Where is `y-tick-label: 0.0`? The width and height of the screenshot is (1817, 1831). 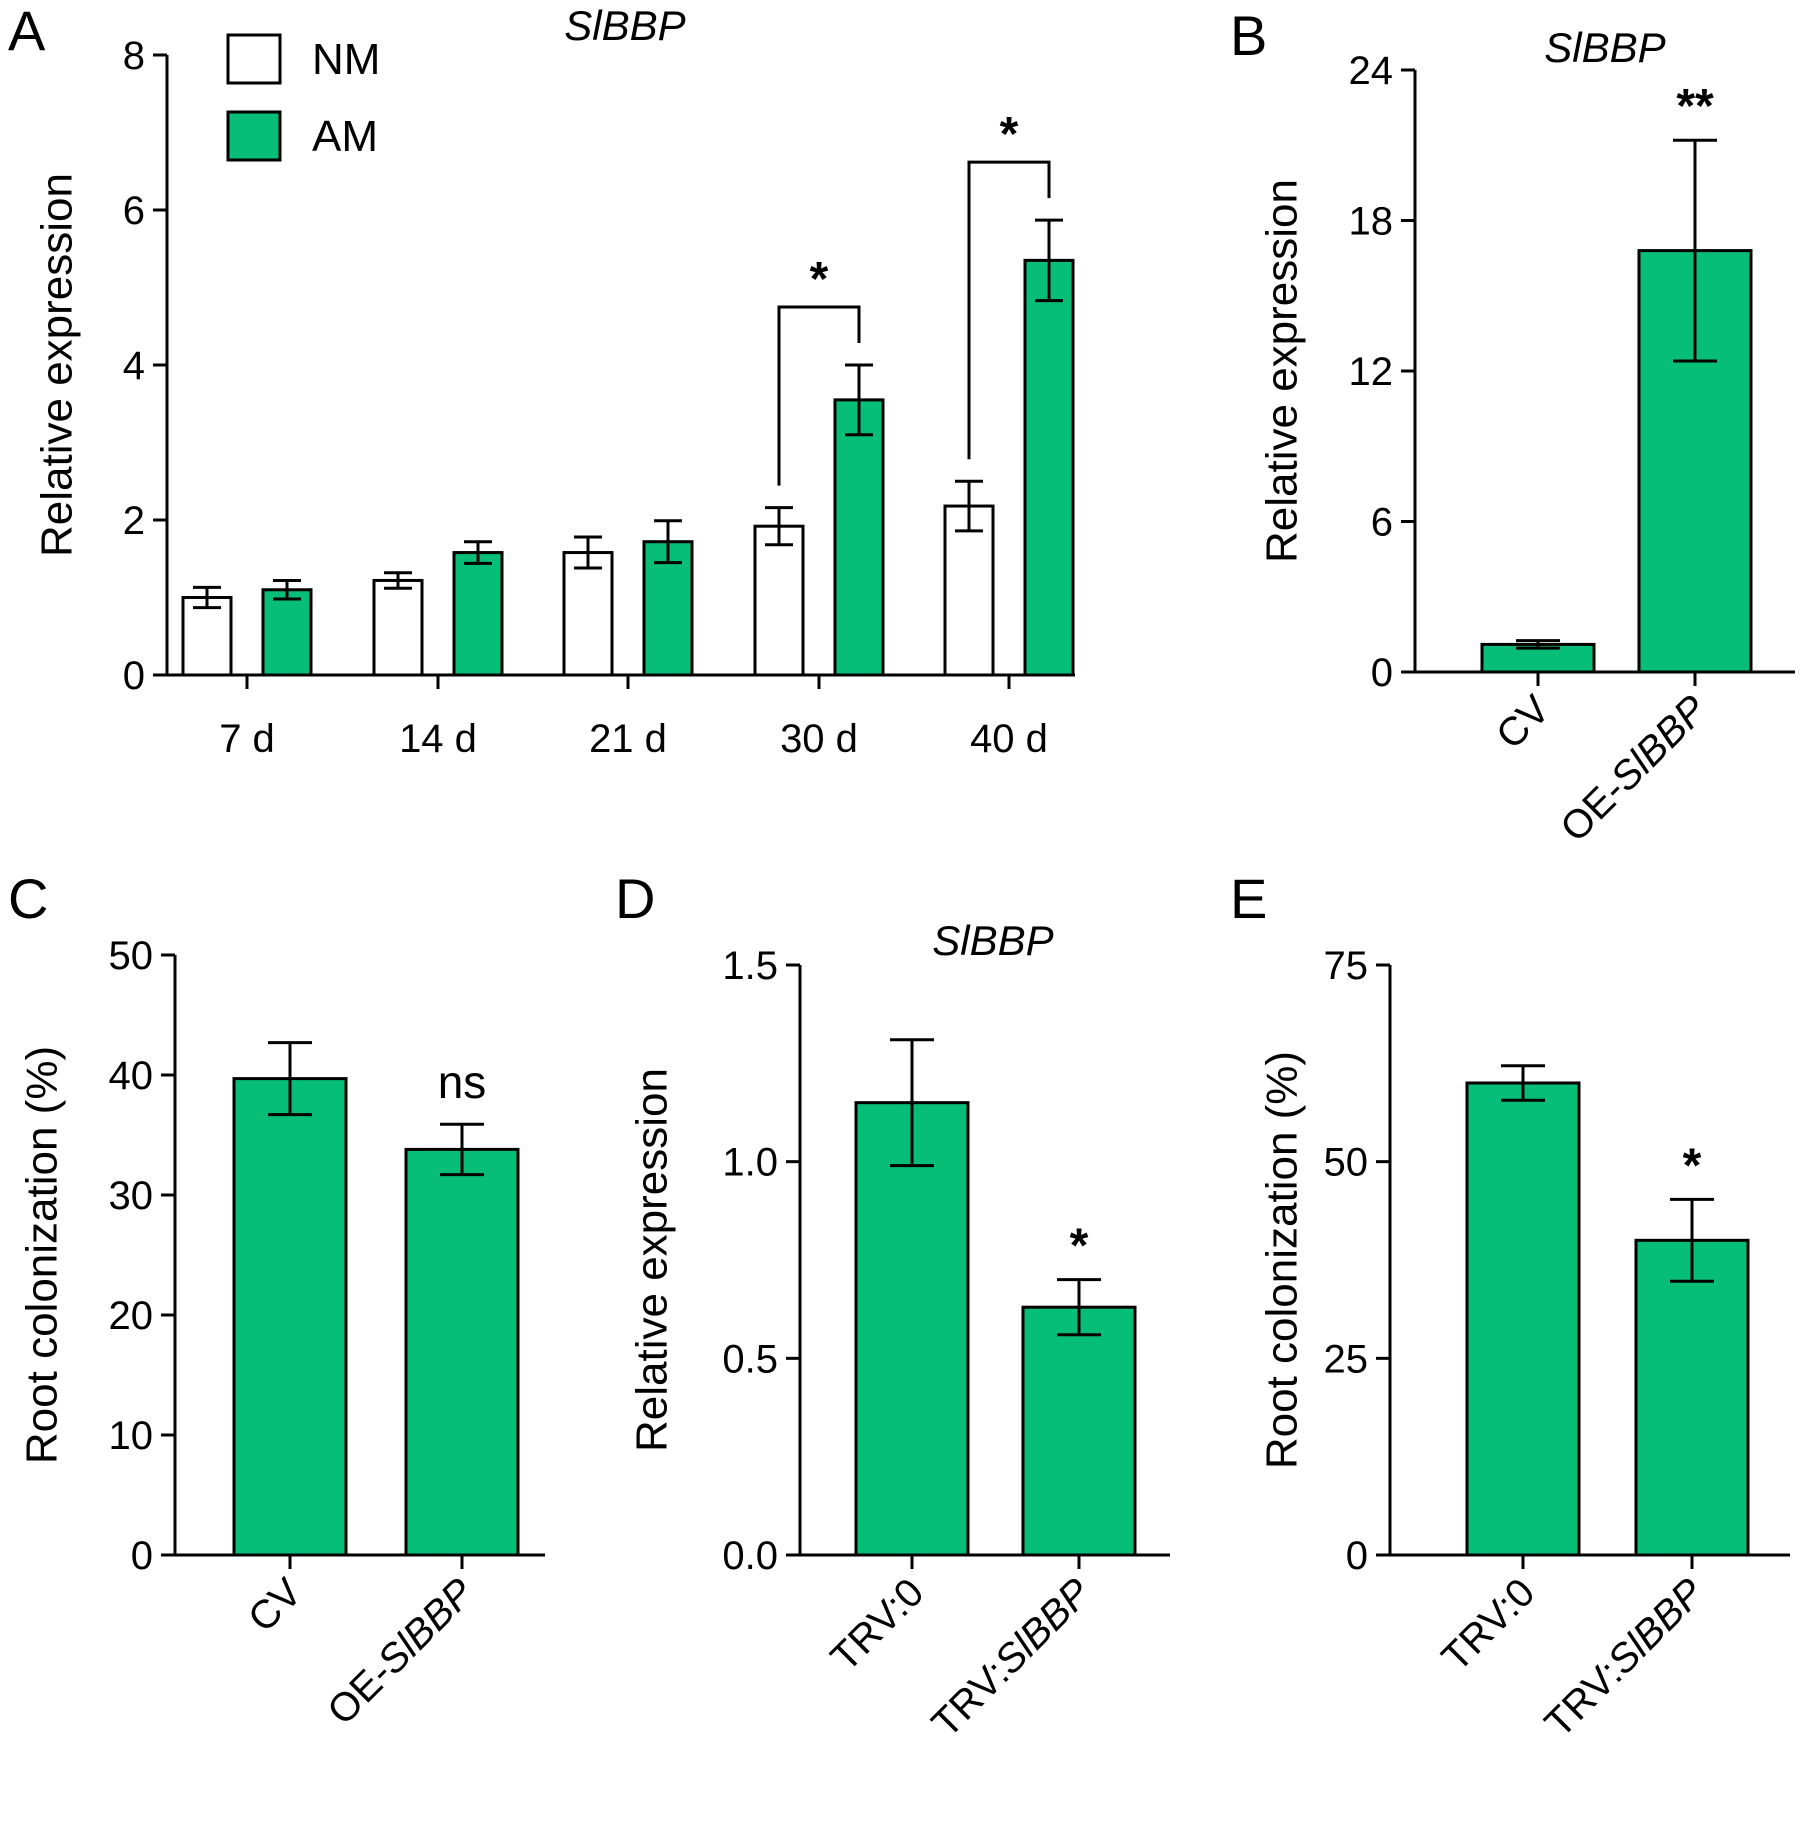
y-tick-label: 0.0 is located at coordinates (750, 1556).